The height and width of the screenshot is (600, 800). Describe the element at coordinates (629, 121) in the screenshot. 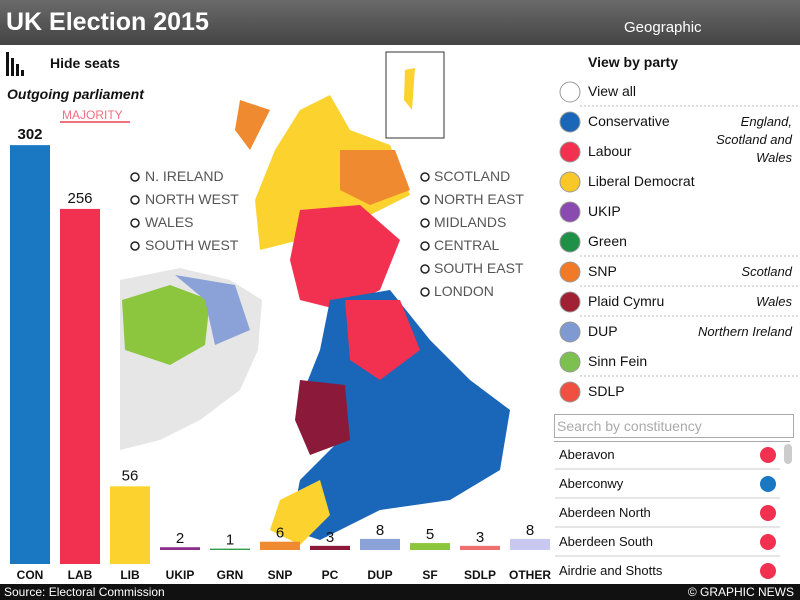

I see `party-label: Conservative` at that location.